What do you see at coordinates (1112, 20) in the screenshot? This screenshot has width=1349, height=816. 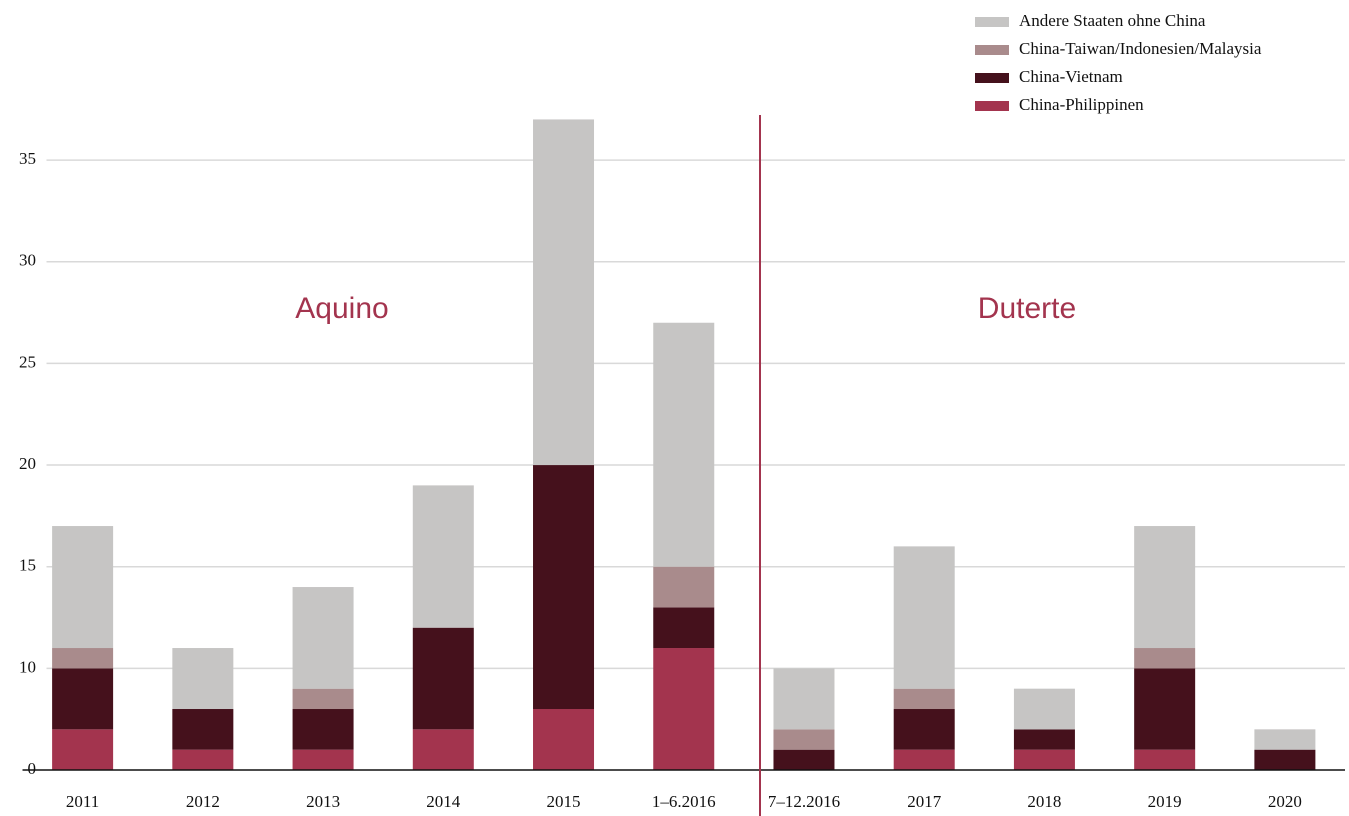 I see `legend-label: Andere Staaten ohne China` at bounding box center [1112, 20].